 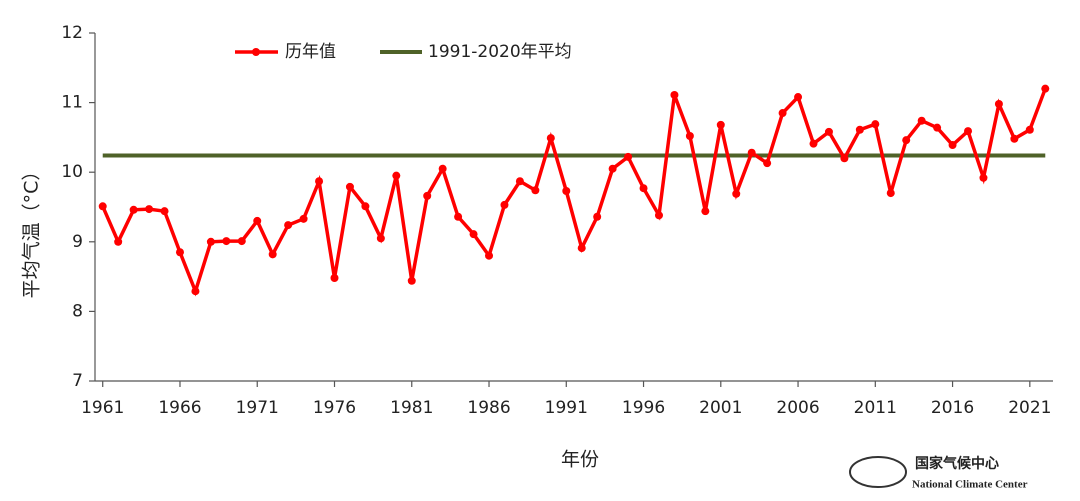 I want to click on y-tick-label: 11, so click(x=72, y=103).